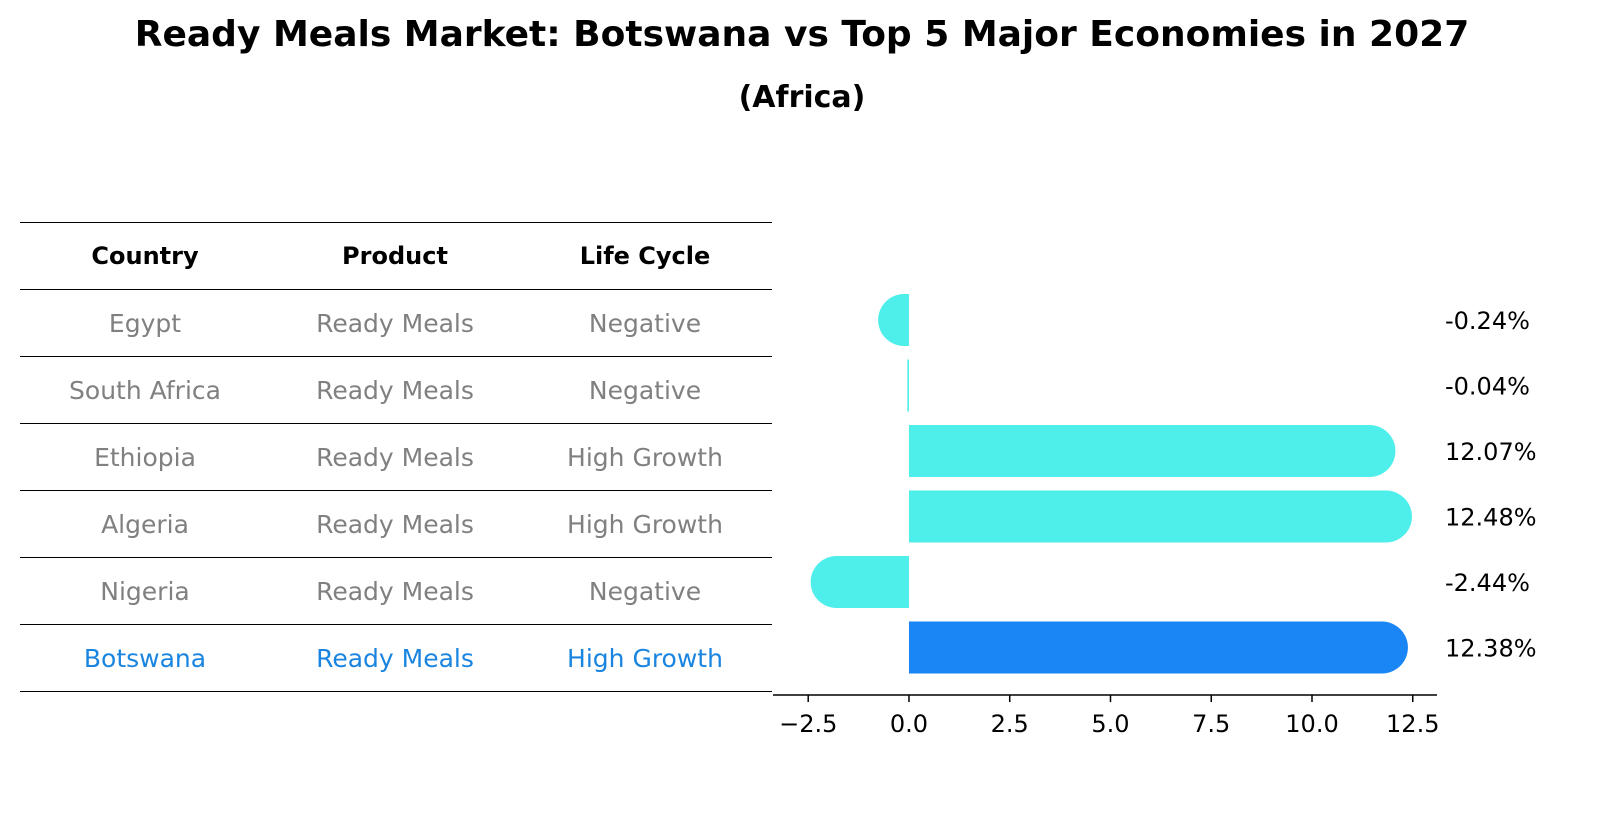  Describe the element at coordinates (1487, 387) in the screenshot. I see `bar-value-label: -0.04%` at that location.